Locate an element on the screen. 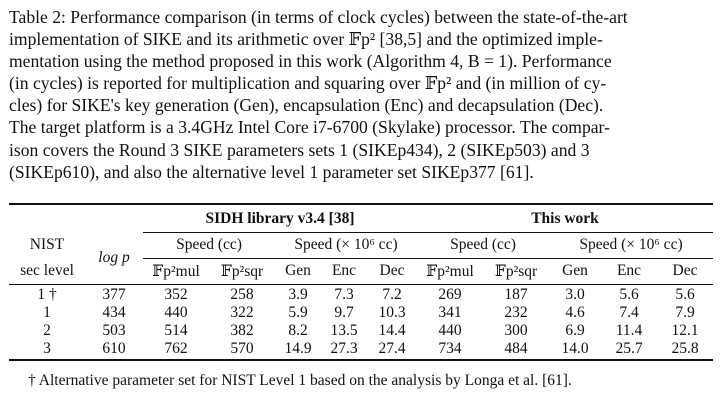  cell: 25.7 is located at coordinates (629, 348).